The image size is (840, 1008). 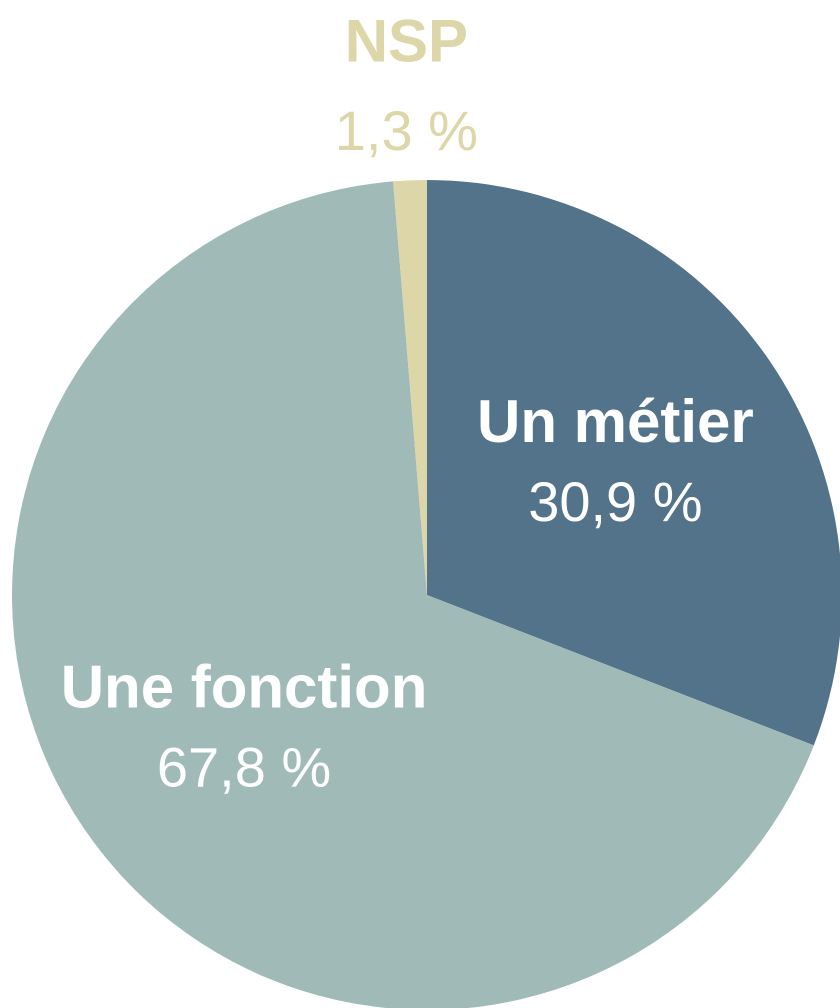 What do you see at coordinates (615, 421) in the screenshot?
I see `slice-label: Un métier` at bounding box center [615, 421].